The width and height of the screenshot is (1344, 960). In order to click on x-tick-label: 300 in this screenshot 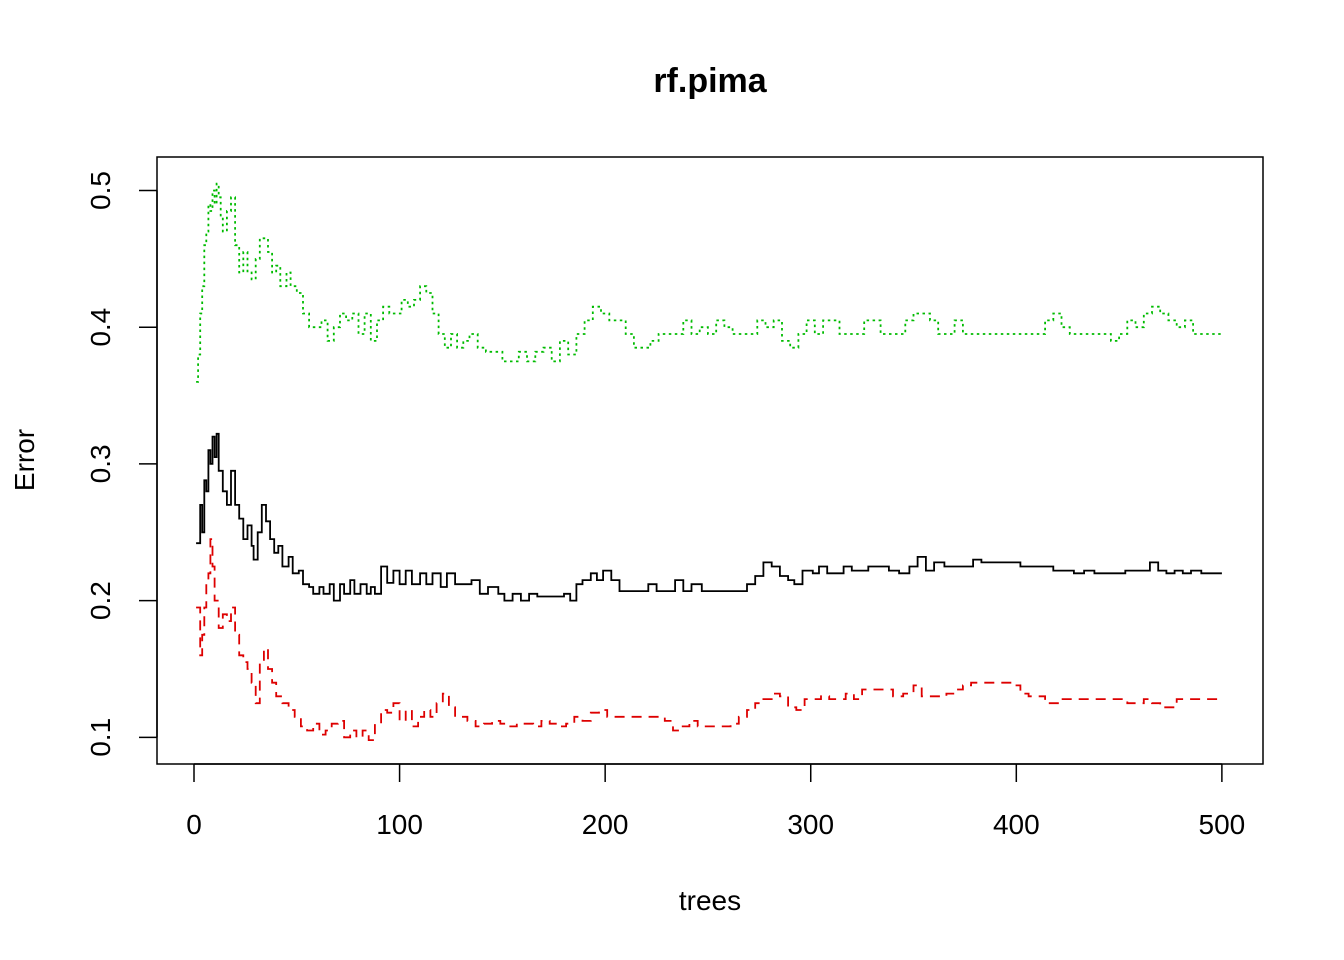, I will do `click(810, 824)`.